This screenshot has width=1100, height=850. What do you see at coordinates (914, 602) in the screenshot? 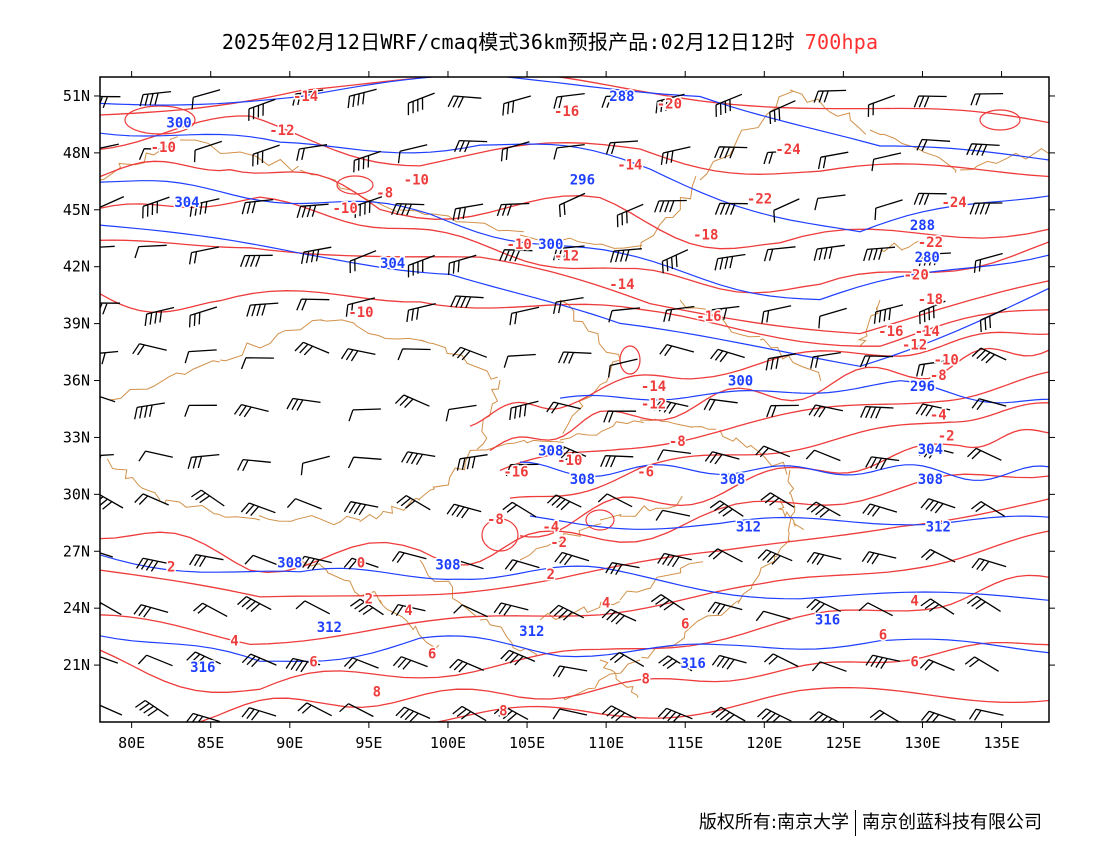
I see `temperature-contour-label: 4` at bounding box center [914, 602].